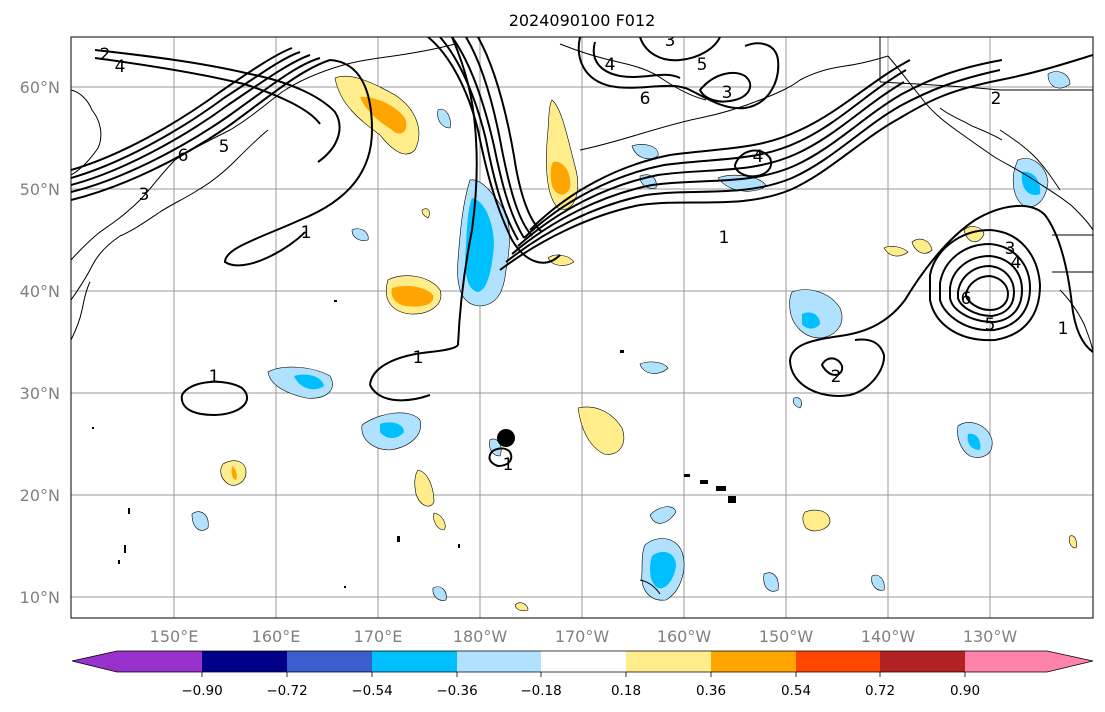 The image size is (1105, 712). Describe the element at coordinates (286, 691) in the screenshot. I see `colorbar-tick-label: −0.72` at that location.